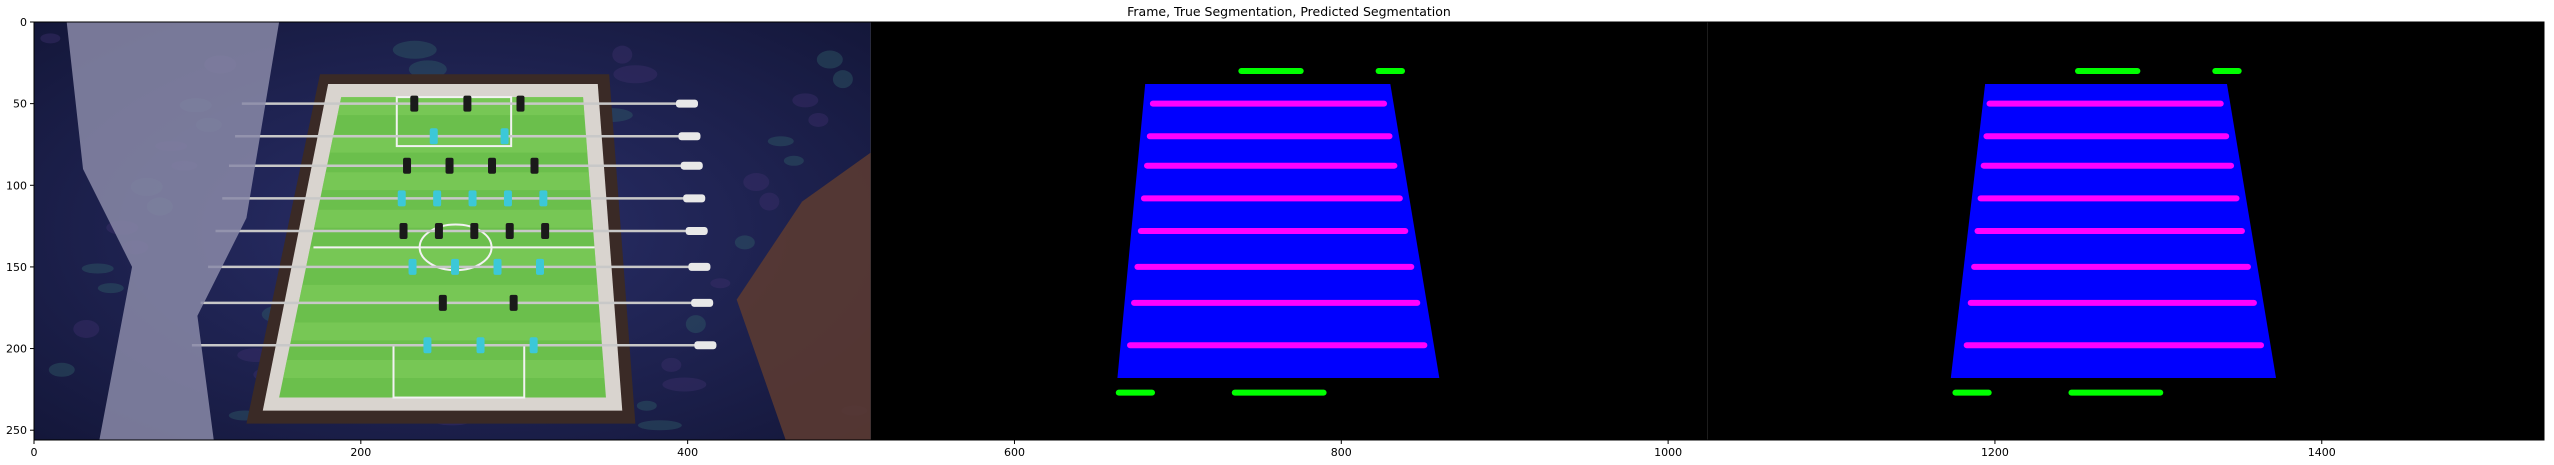  What do you see at coordinates (687, 452) in the screenshot?
I see `x-tick-label: 400` at bounding box center [687, 452].